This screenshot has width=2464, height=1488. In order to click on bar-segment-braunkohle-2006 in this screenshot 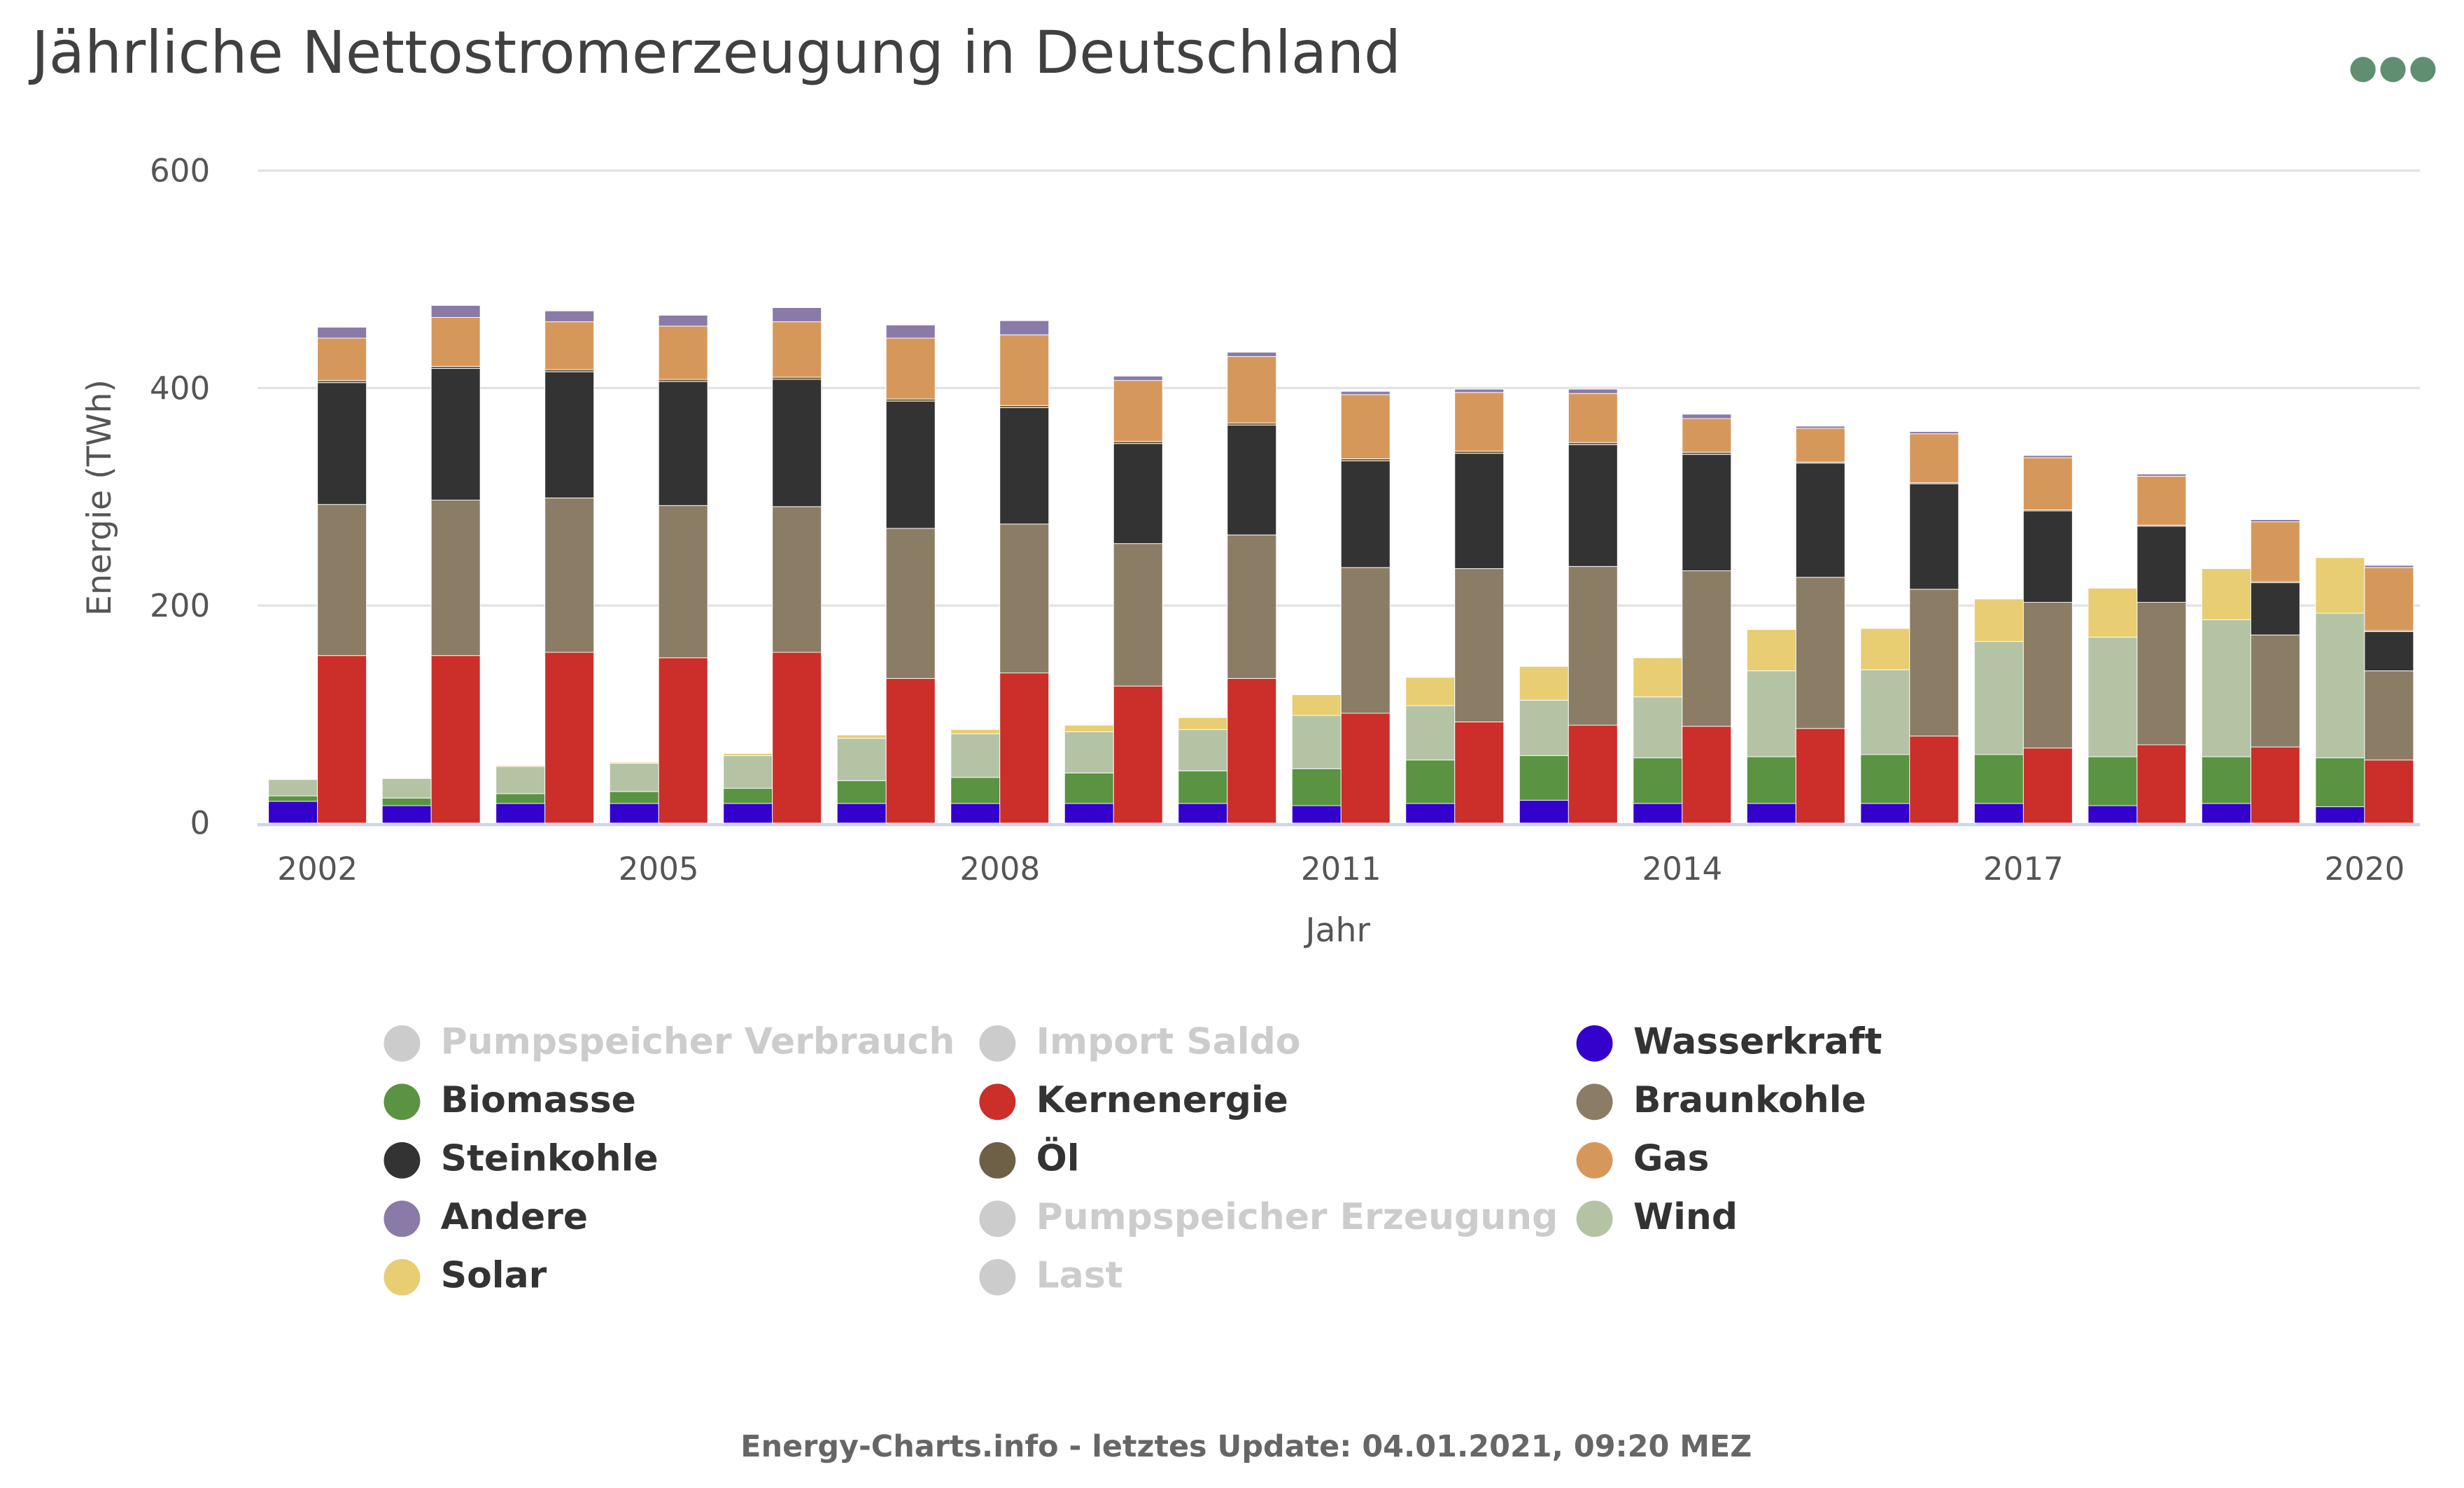, I will do `click(797, 579)`.